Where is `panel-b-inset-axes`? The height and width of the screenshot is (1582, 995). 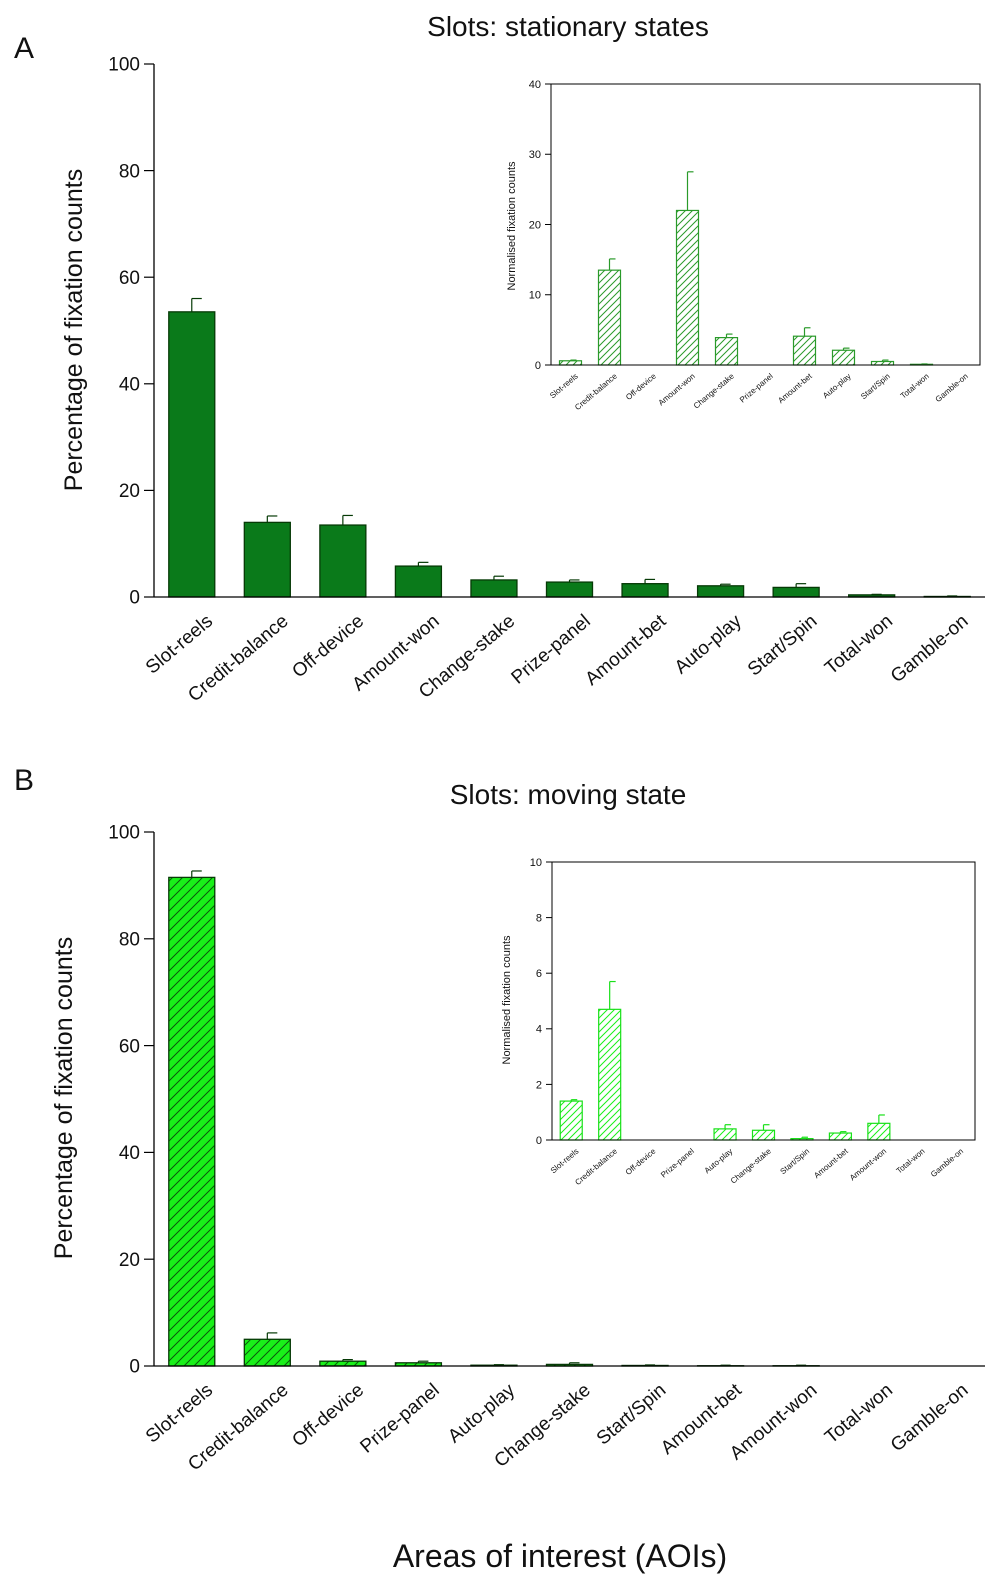
panel-b-inset-axes is located at coordinates (763, 1001).